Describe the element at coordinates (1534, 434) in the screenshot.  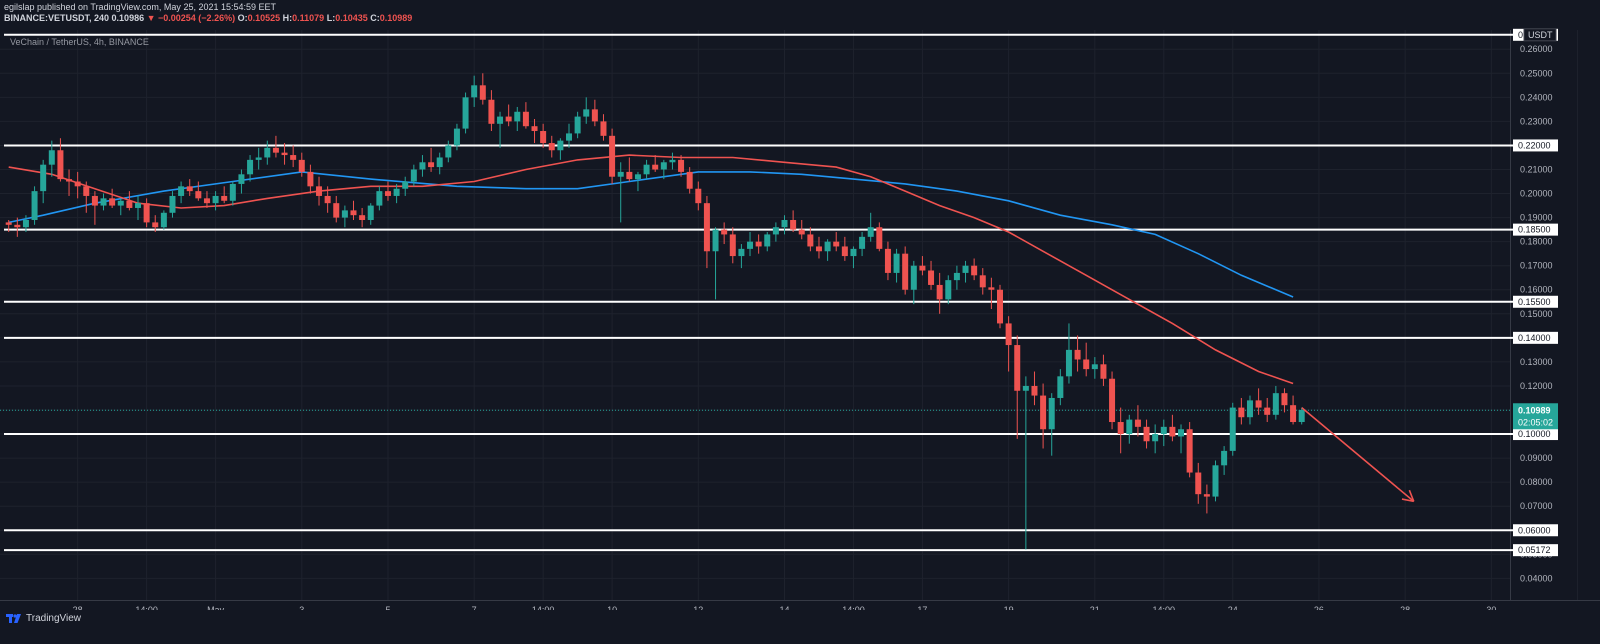
I see `level-label: 0.10000` at that location.